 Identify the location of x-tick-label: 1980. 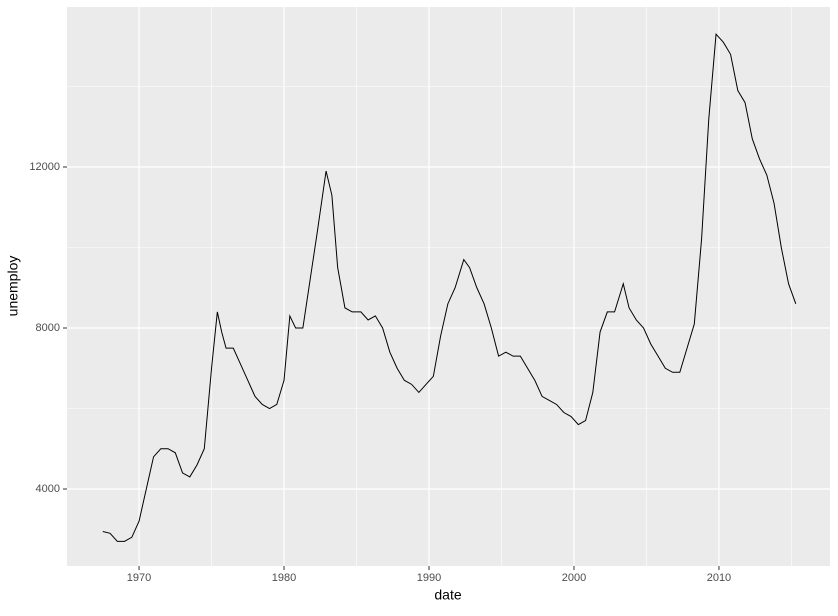
(284, 578).